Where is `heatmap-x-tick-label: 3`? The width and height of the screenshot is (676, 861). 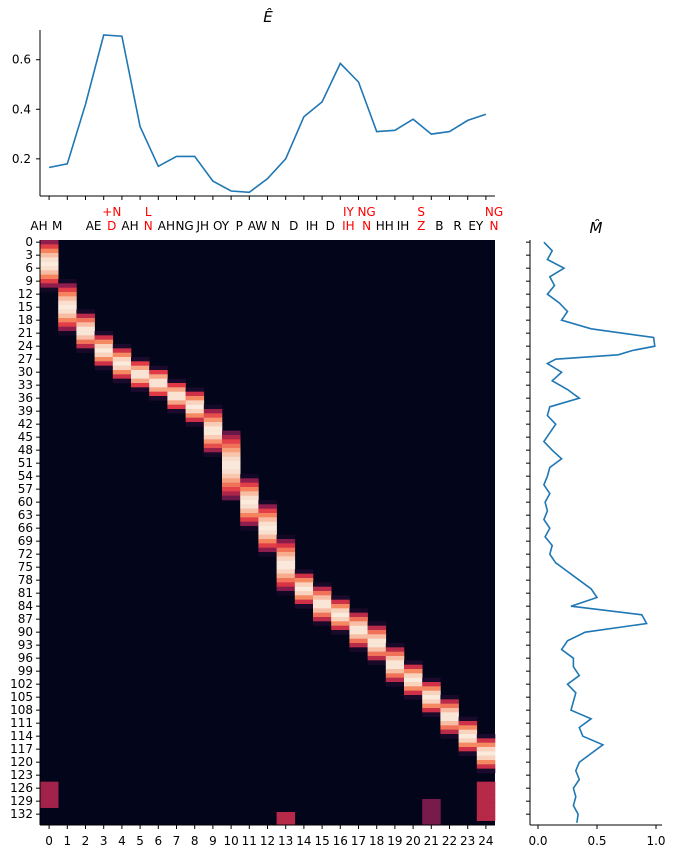 heatmap-x-tick-label: 3 is located at coordinates (104, 841).